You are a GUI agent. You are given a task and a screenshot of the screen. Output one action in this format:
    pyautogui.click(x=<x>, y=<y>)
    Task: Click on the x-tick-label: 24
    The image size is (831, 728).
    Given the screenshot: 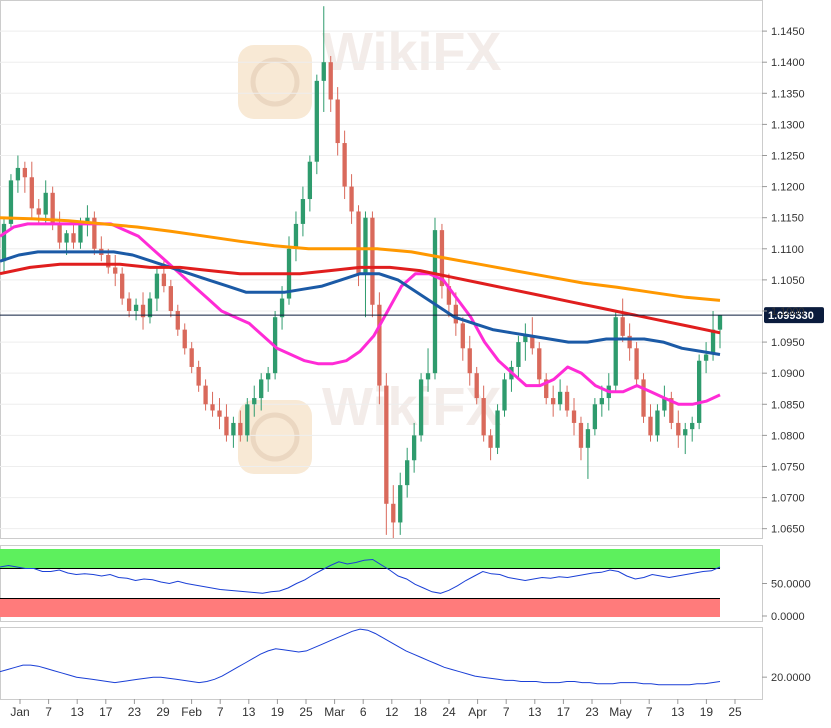 What is the action you would take?
    pyautogui.click(x=449, y=712)
    